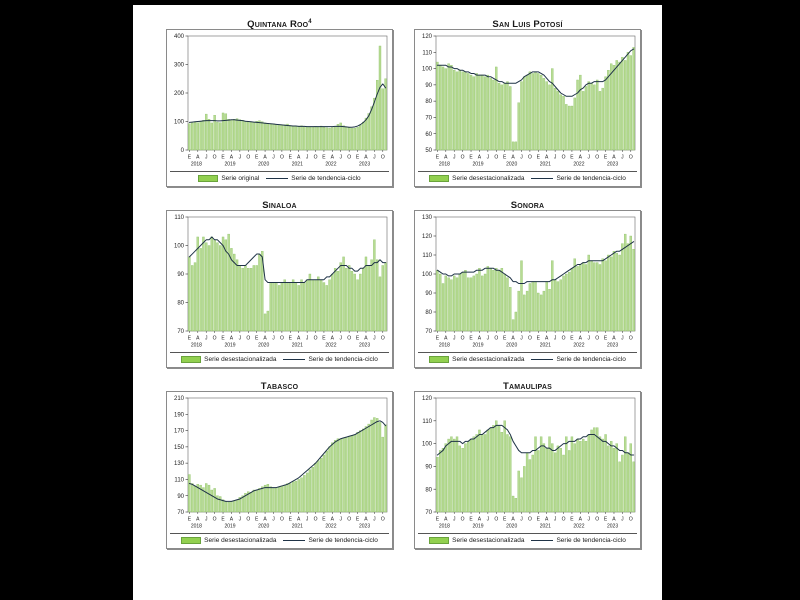  Describe the element at coordinates (310, 22) in the screenshot. I see `chart-title-footnote: 4` at that location.